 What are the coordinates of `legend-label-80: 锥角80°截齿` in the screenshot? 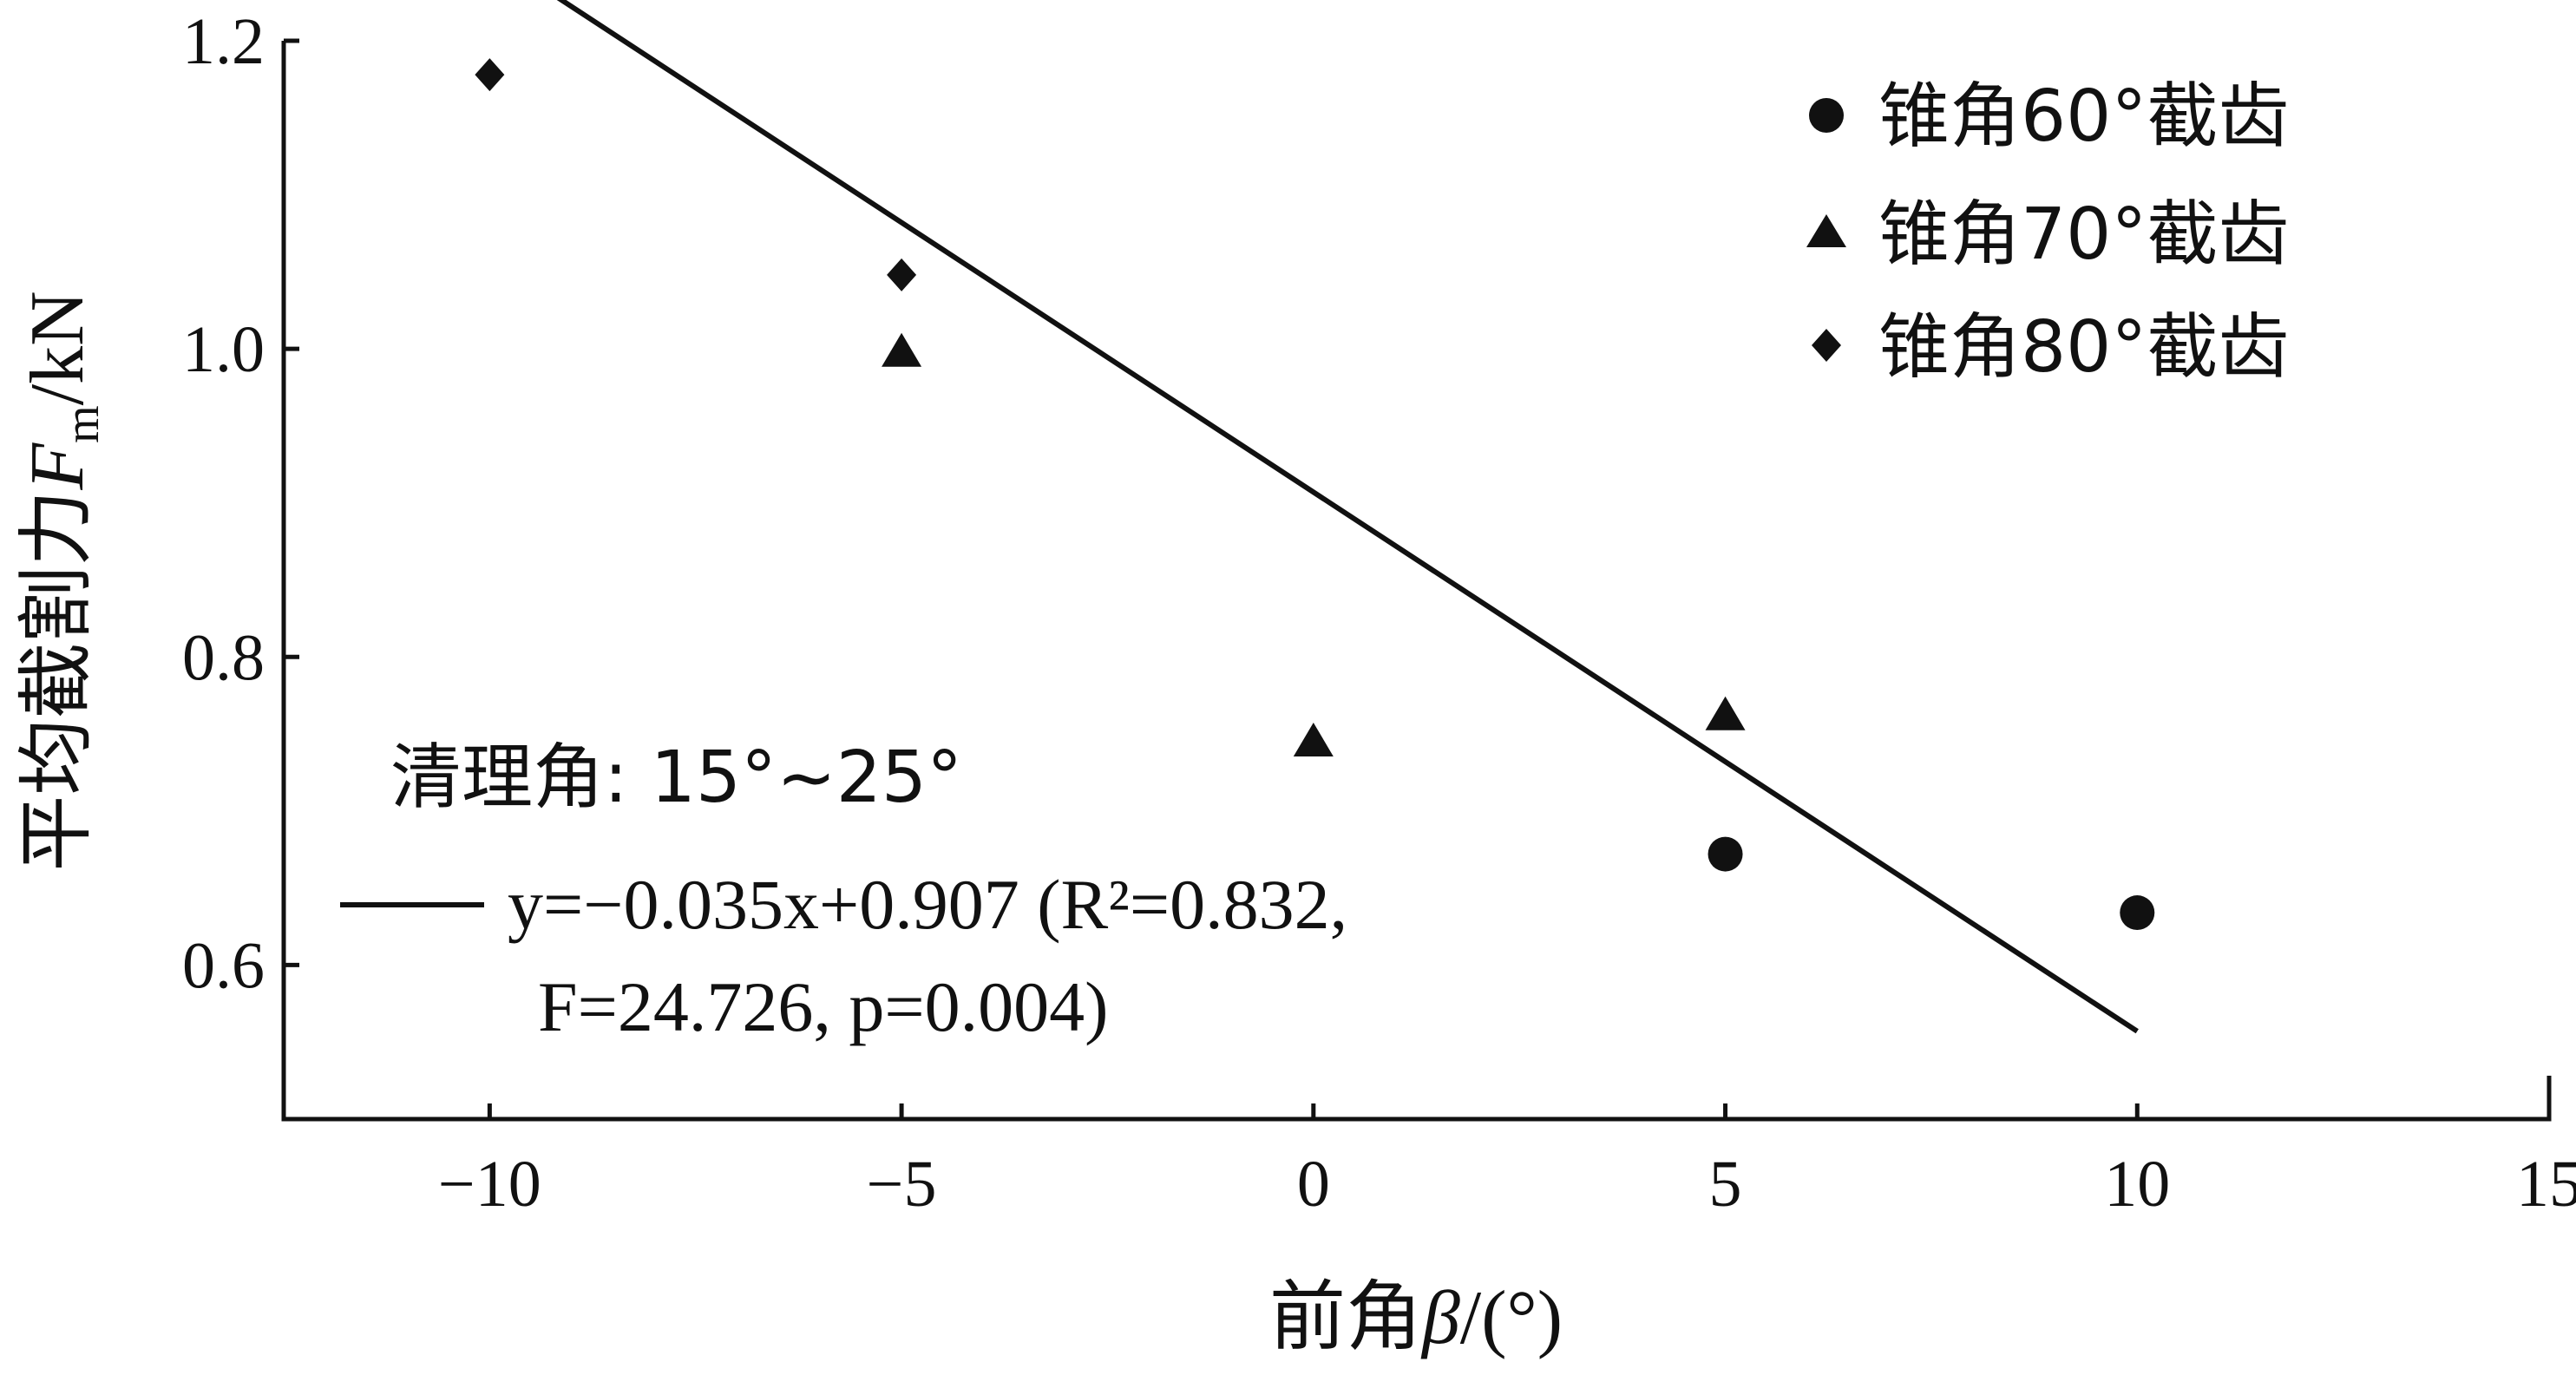 It's located at (2083, 348).